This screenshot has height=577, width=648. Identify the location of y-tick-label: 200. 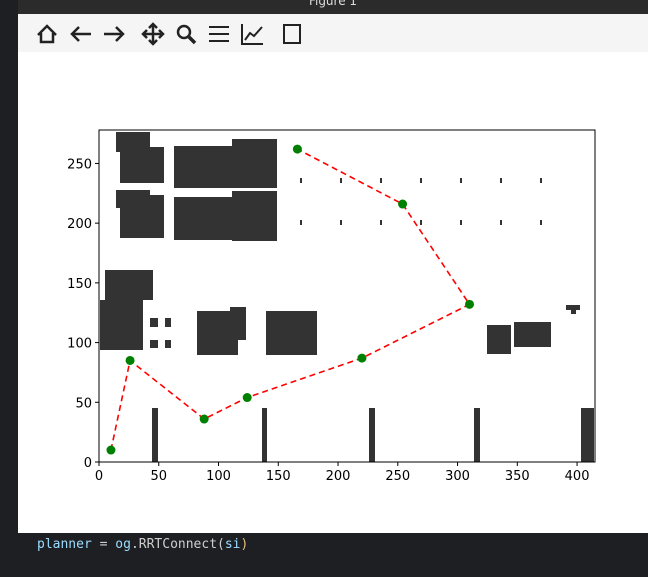
(79, 224).